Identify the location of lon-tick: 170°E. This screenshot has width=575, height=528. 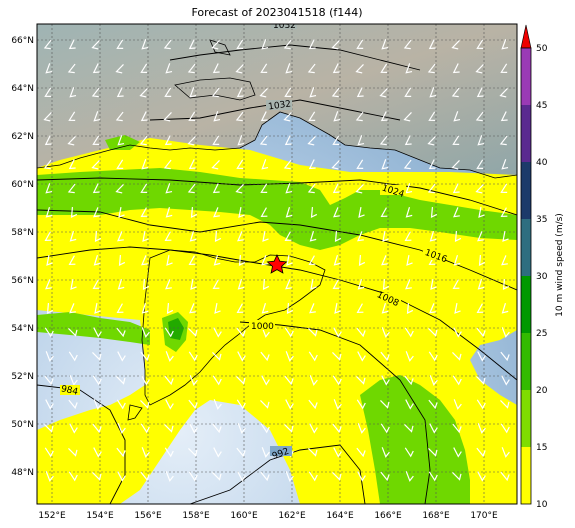
(484, 516).